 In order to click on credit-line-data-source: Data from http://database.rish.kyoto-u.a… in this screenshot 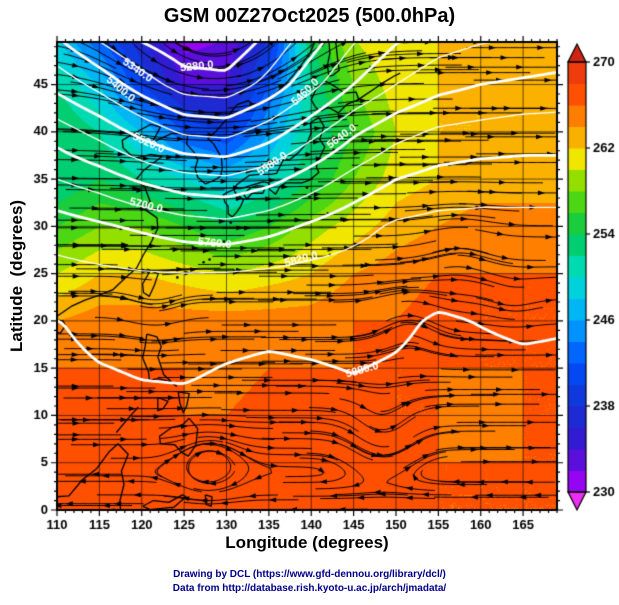, I will do `click(309, 588)`.